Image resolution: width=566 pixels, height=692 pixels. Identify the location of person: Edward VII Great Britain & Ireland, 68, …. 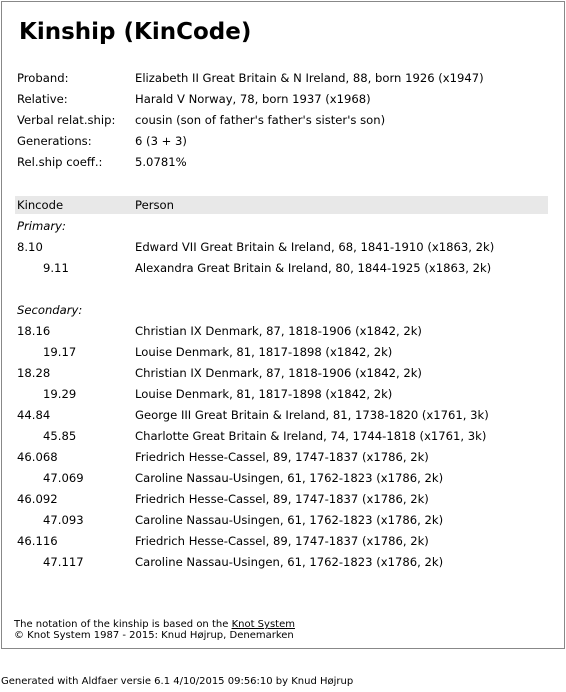
(315, 247).